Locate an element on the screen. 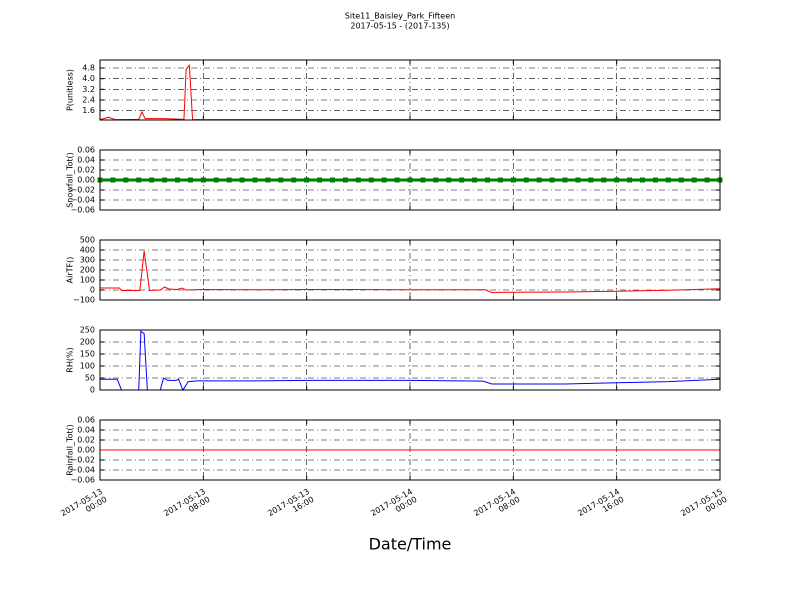 Image resolution: width=800 pixels, height=600 pixels. data-line is located at coordinates (410, 272).